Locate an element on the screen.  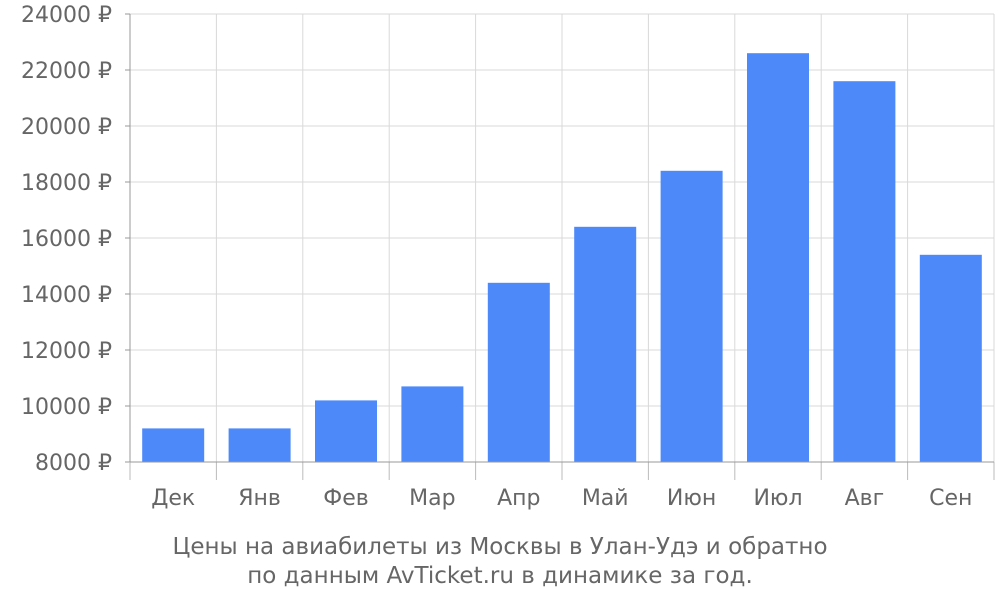
x-tick-label: Дек is located at coordinates (173, 498).